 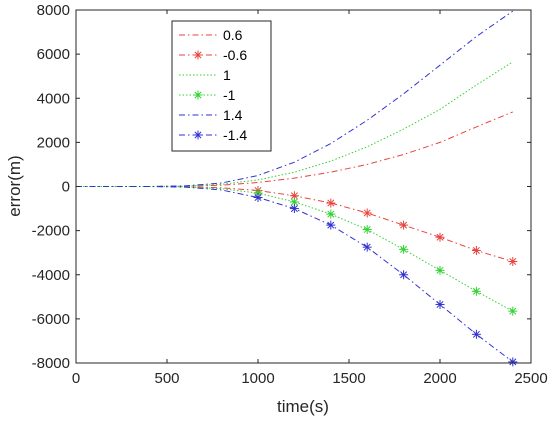 What do you see at coordinates (53, 10) in the screenshot?
I see `y-tick-label: 8000` at bounding box center [53, 10].